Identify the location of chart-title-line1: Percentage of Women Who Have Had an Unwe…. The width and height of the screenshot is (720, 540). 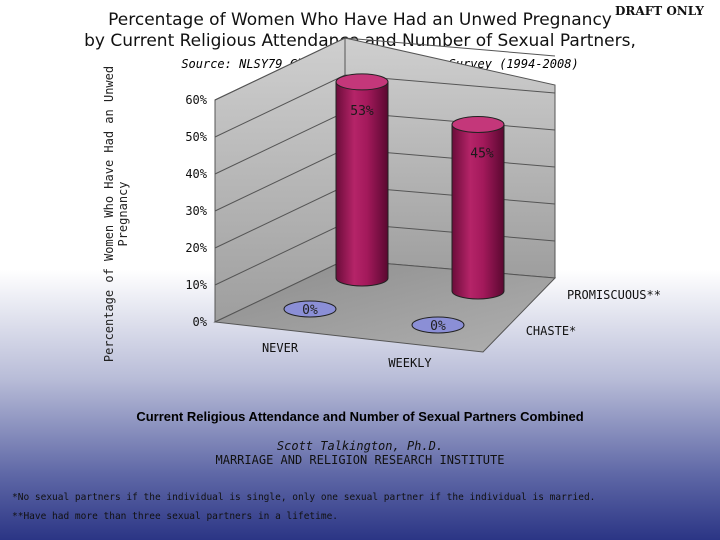
(360, 20).